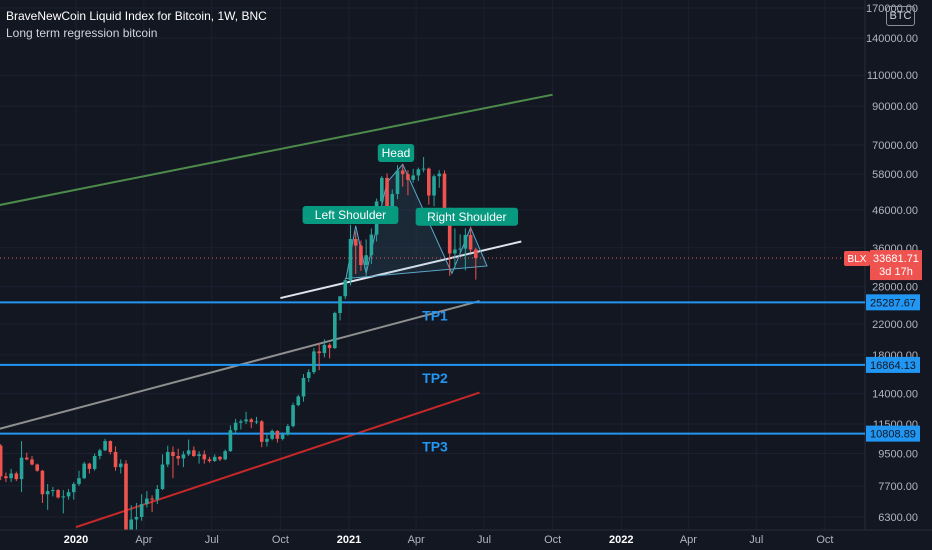 Image resolution: width=932 pixels, height=550 pixels. What do you see at coordinates (467, 216) in the screenshot?
I see `pattern-label: Right Shoulder` at bounding box center [467, 216].